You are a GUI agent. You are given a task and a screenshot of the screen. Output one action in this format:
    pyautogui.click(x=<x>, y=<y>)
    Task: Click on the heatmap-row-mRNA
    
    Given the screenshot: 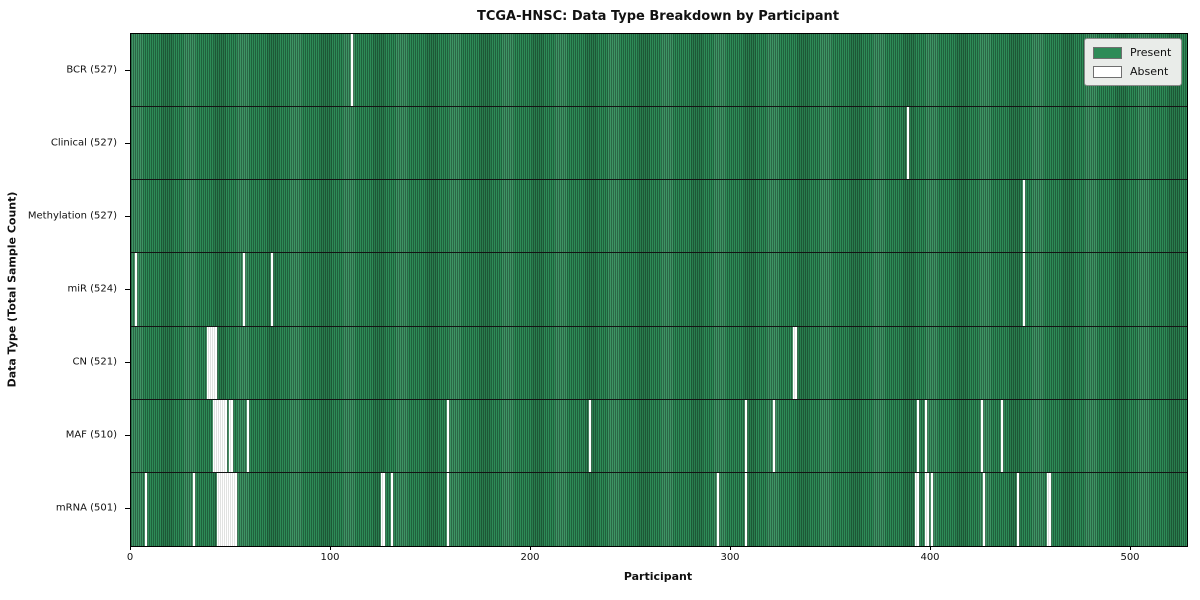 What is the action you would take?
    pyautogui.click(x=659, y=509)
    